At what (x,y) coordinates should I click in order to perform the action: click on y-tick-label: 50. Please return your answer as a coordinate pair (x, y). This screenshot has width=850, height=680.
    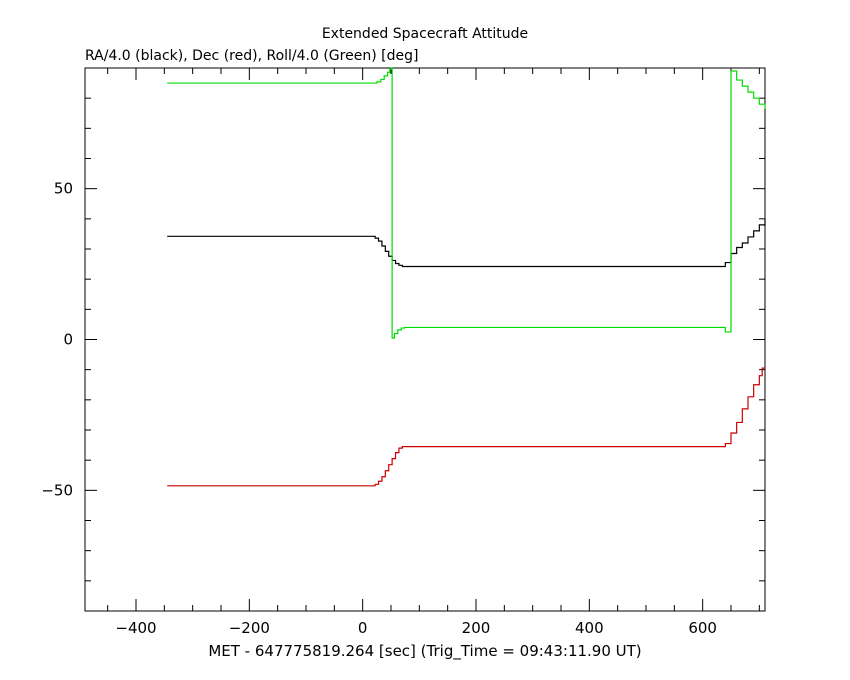
    Looking at the image, I should click on (63, 189).